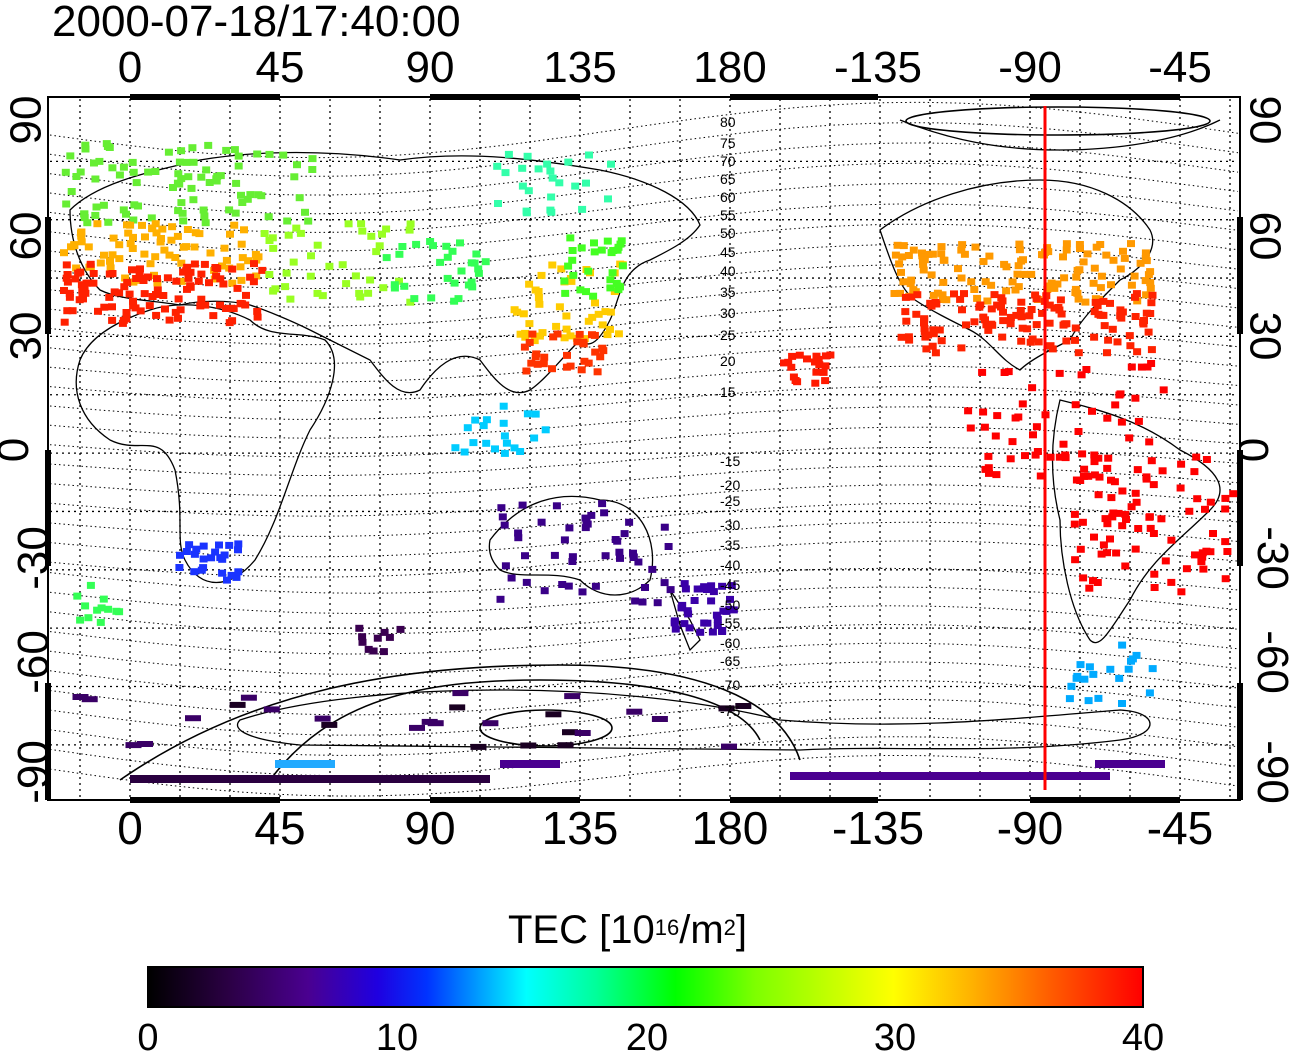 This screenshot has height=1059, width=1292. What do you see at coordinates (730, 711) in the screenshot?
I see `contour-label: -75` at bounding box center [730, 711].